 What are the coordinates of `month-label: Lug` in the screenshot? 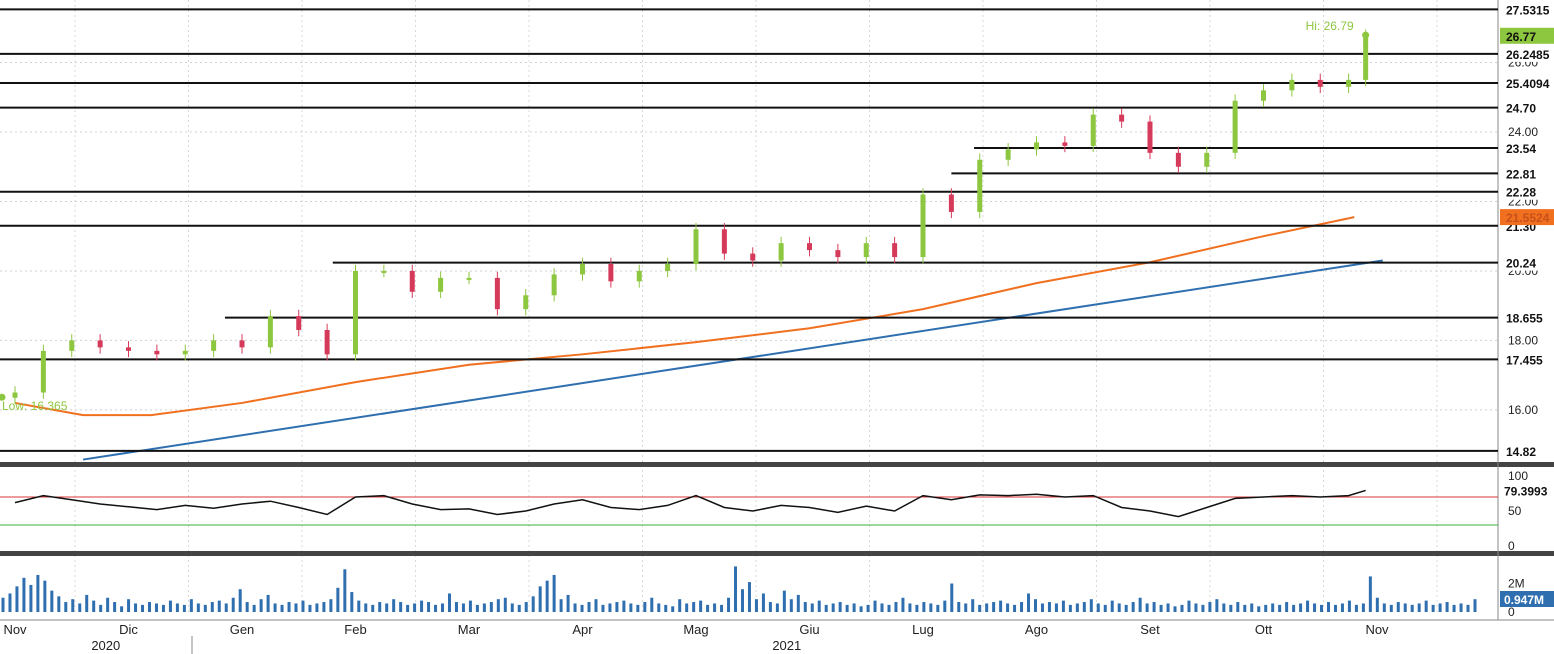 It's located at (923, 629).